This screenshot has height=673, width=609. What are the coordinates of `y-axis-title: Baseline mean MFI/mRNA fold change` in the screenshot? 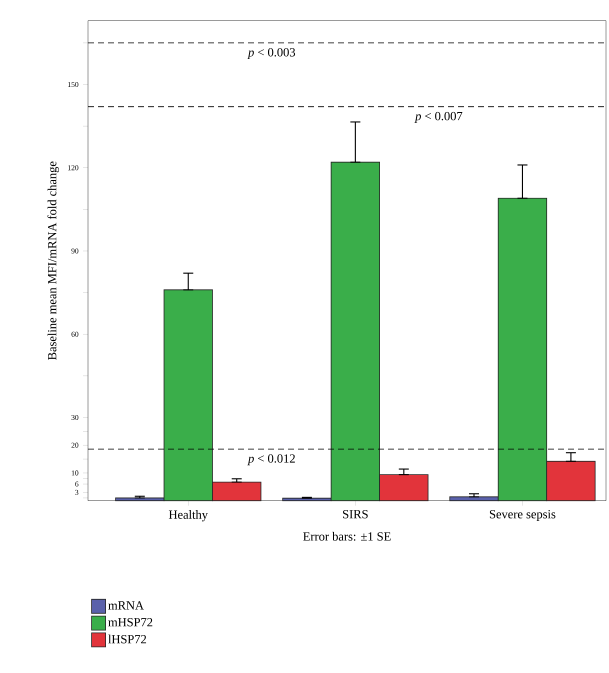 It's located at (53, 261).